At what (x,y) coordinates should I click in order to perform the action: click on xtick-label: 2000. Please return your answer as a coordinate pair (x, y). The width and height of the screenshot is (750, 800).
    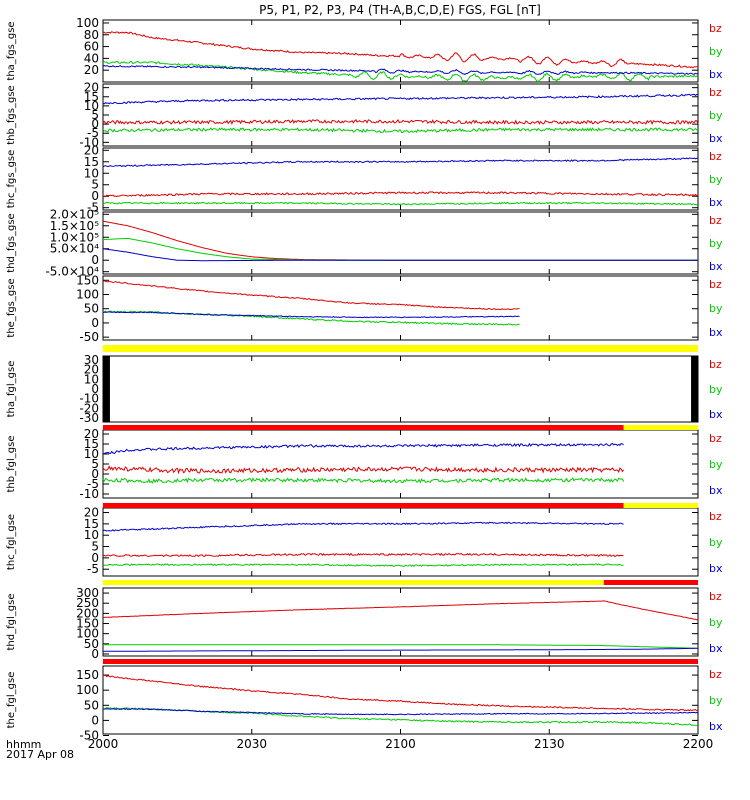
    Looking at the image, I should click on (103, 744).